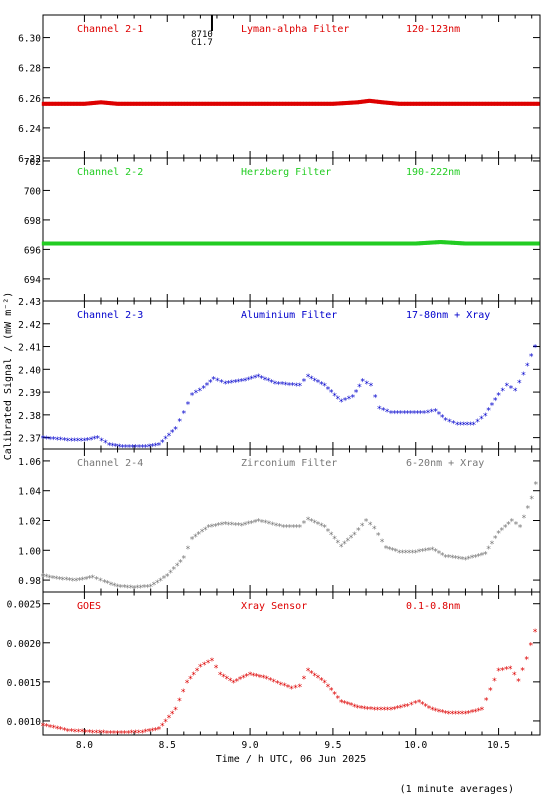 The height and width of the screenshot is (800, 550). What do you see at coordinates (332, 745) in the screenshot?
I see `x-tick-label: 9.5` at bounding box center [332, 745].